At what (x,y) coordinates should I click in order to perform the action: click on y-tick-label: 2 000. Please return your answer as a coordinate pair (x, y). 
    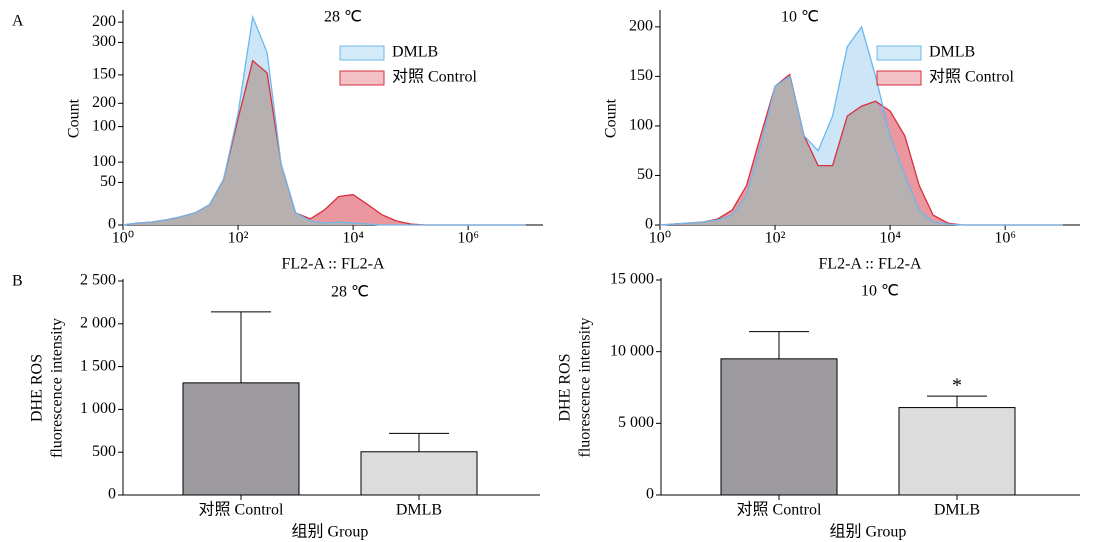
    Looking at the image, I should click on (98, 322).